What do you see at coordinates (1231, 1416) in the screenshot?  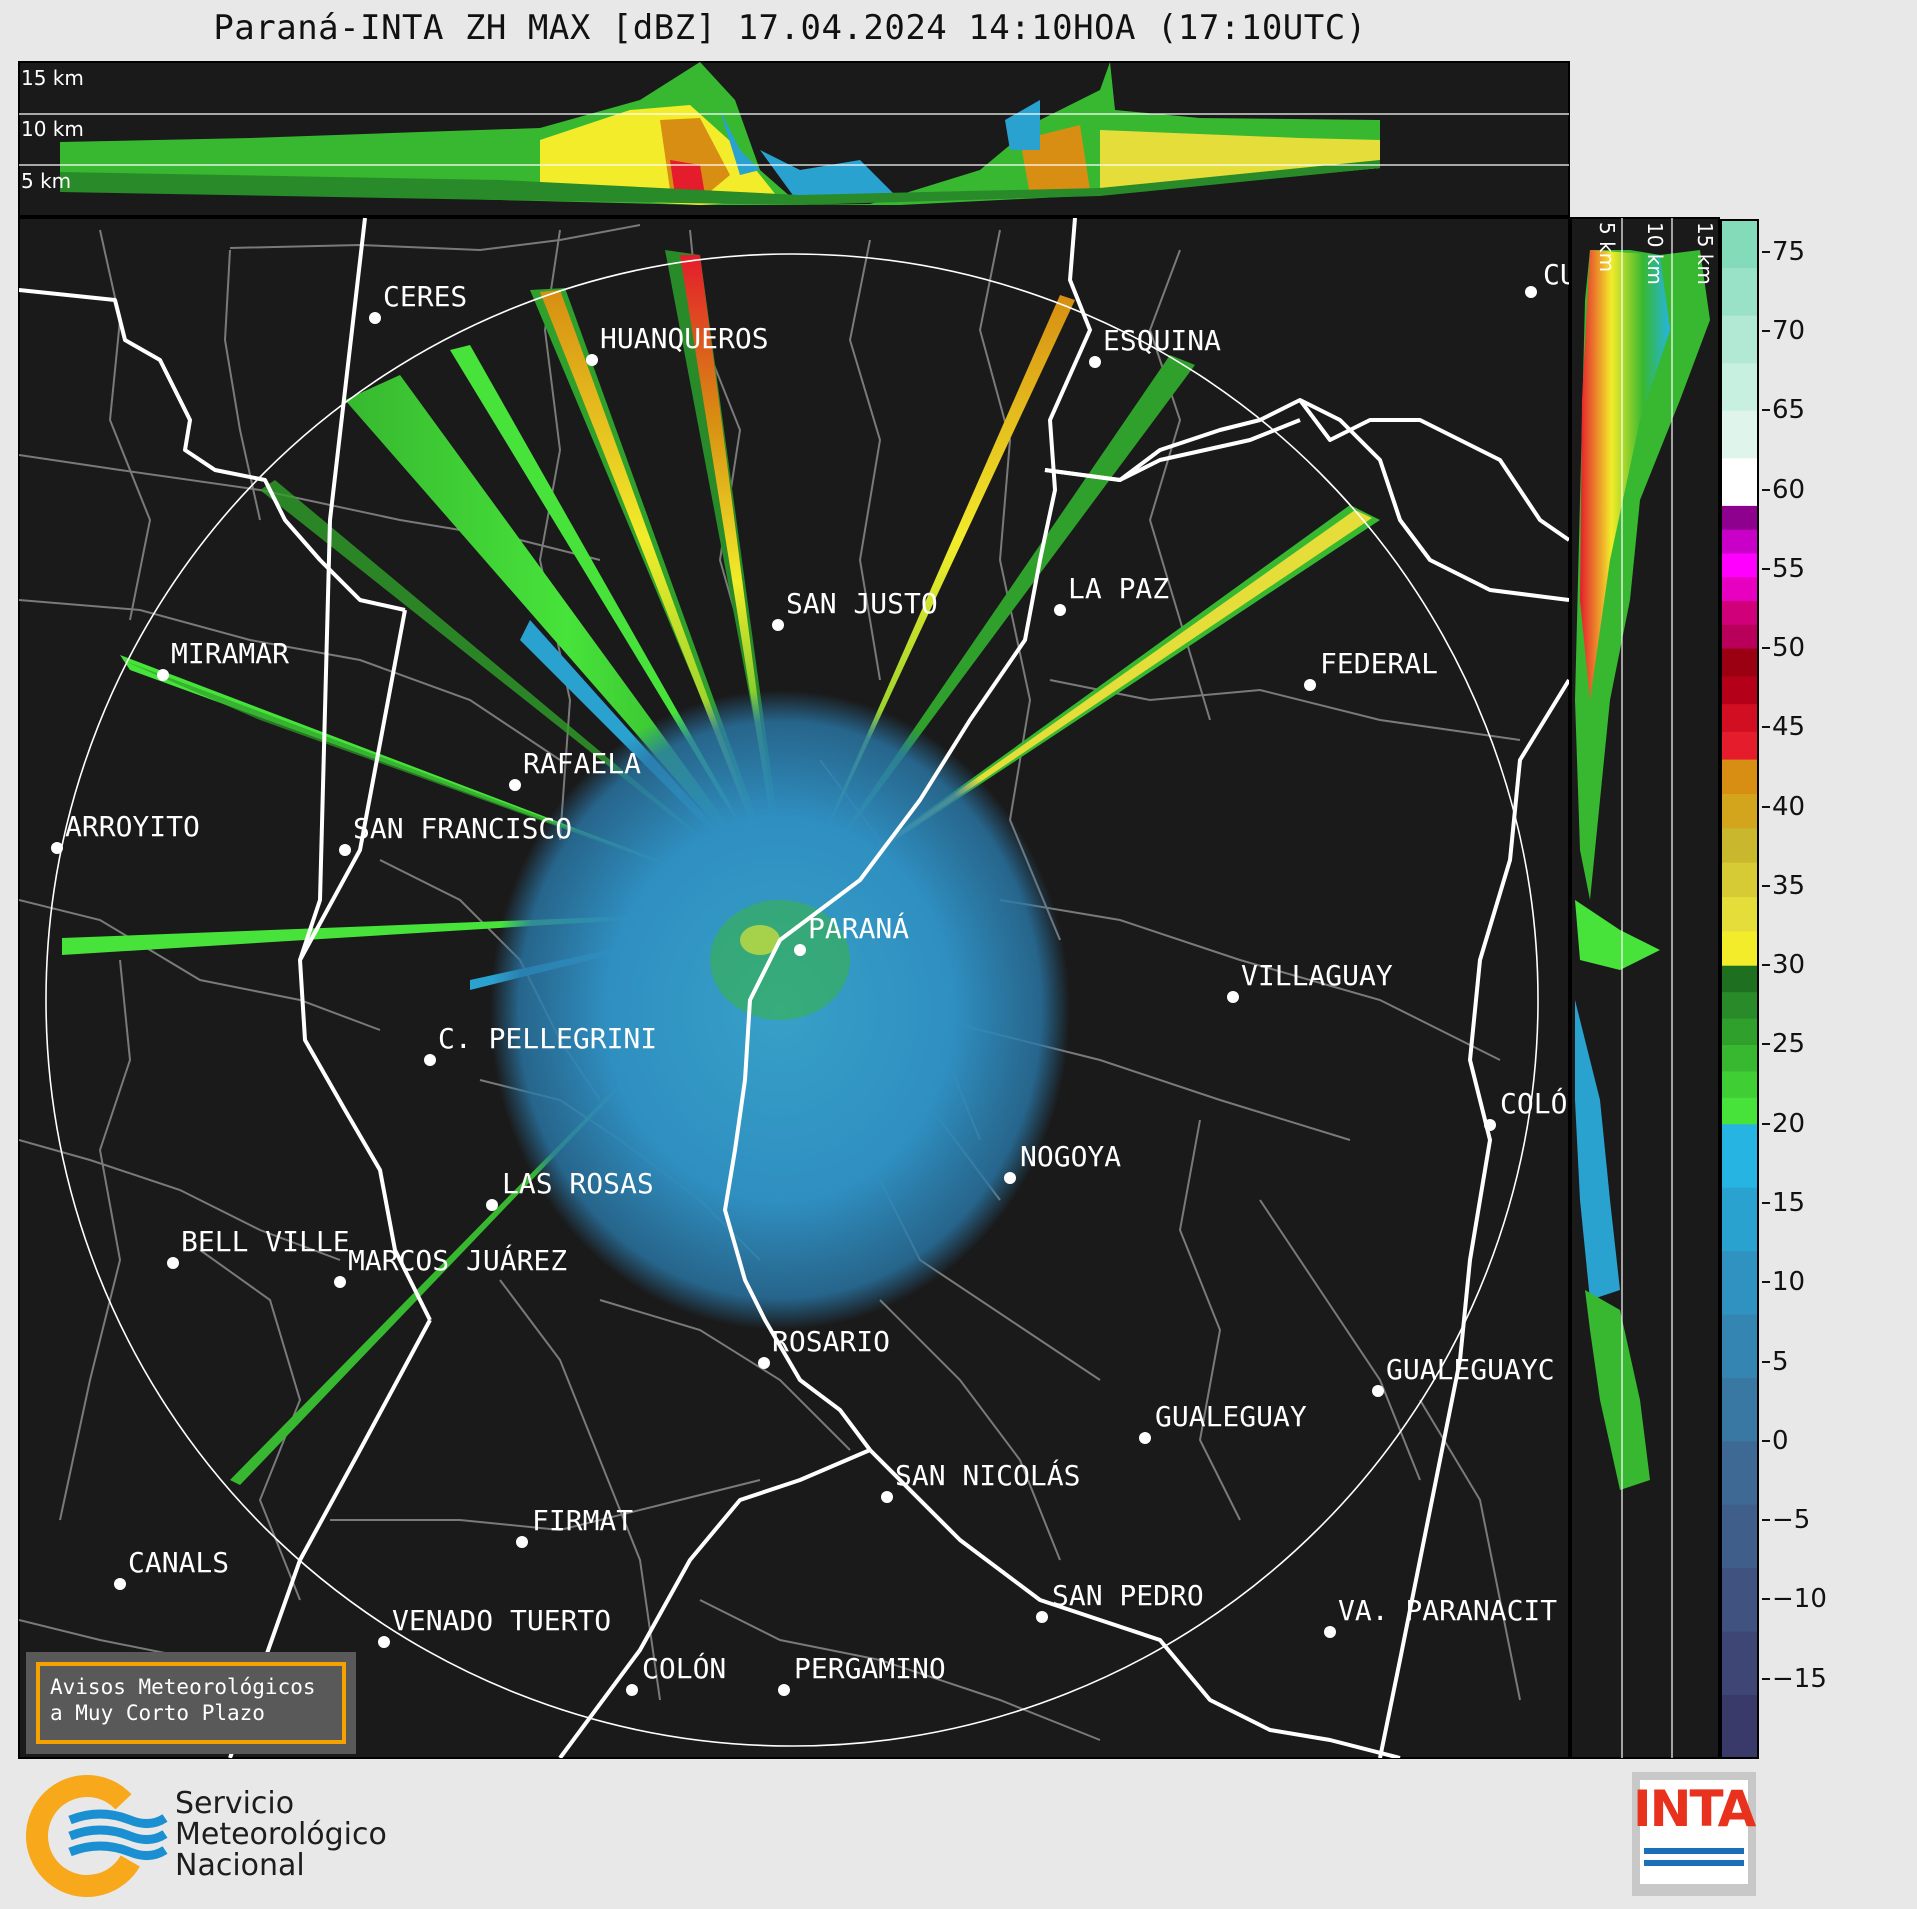 I see `city-label-gualeguay: GUALEGUAY` at bounding box center [1231, 1416].